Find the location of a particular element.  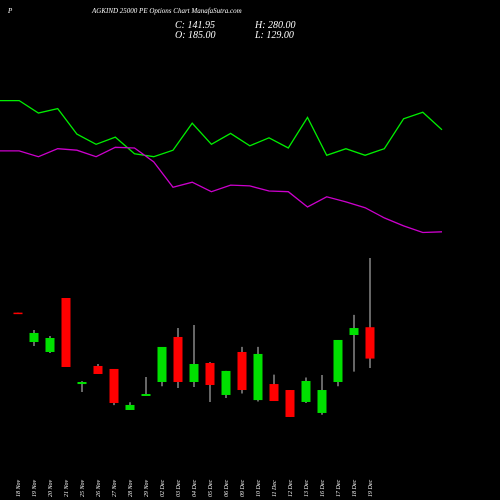

line-series is located at coordinates (221, 128).